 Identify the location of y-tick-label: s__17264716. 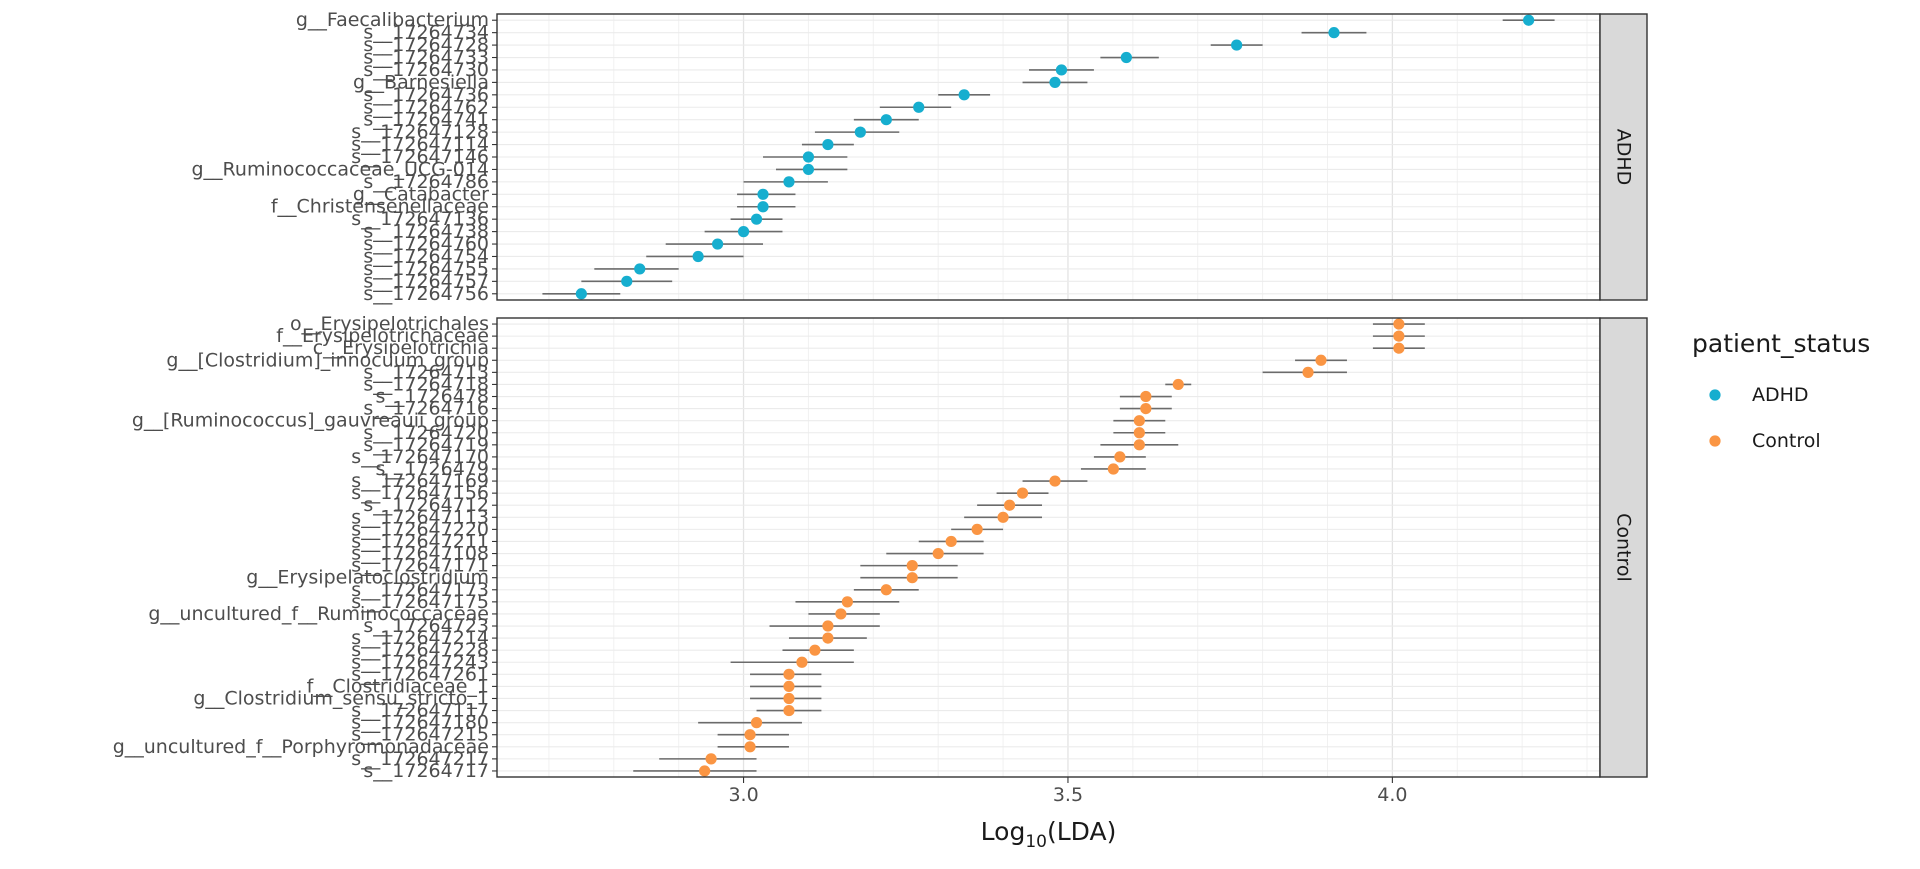
(426, 409).